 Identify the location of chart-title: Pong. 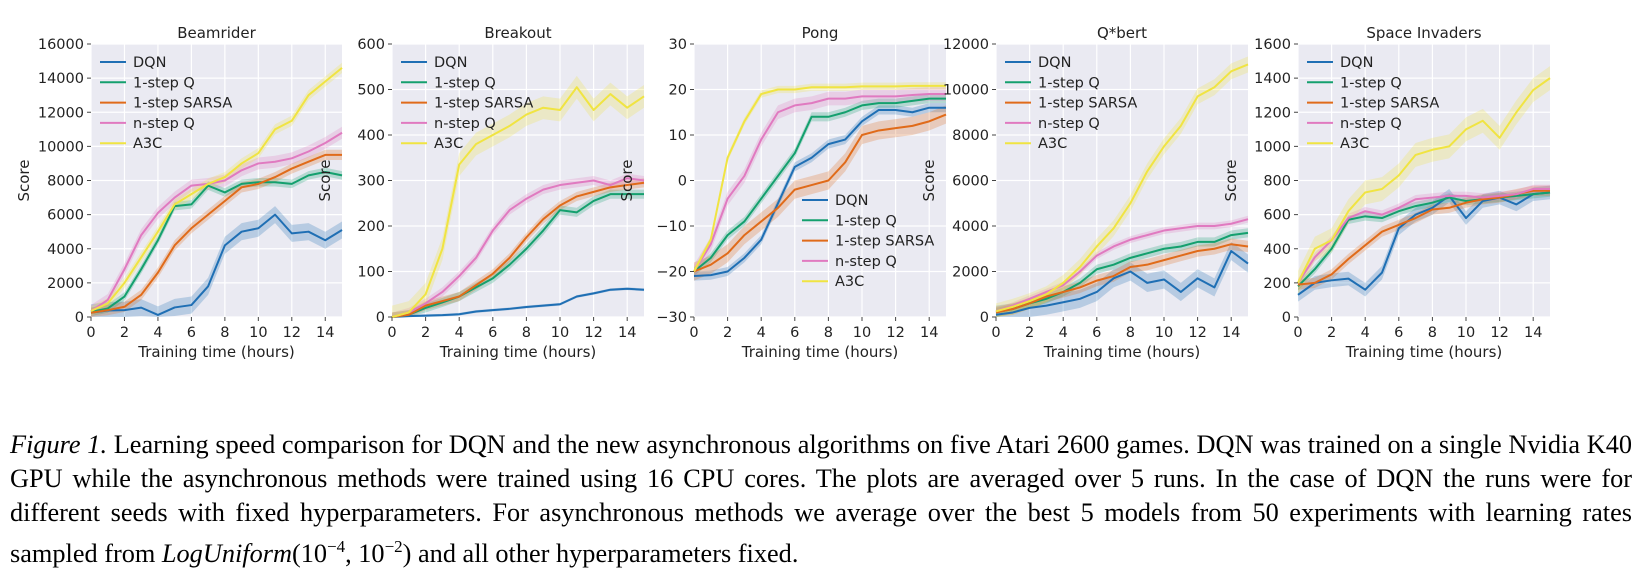
(820, 33).